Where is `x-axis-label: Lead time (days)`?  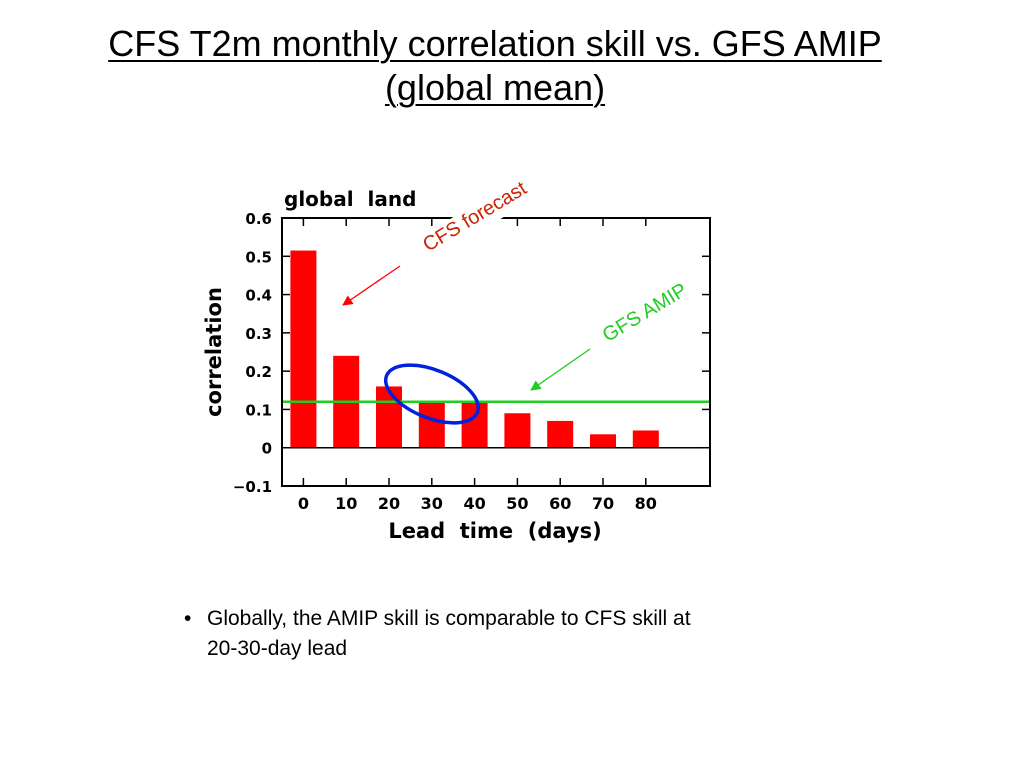 x-axis-label: Lead time (days) is located at coordinates (494, 531).